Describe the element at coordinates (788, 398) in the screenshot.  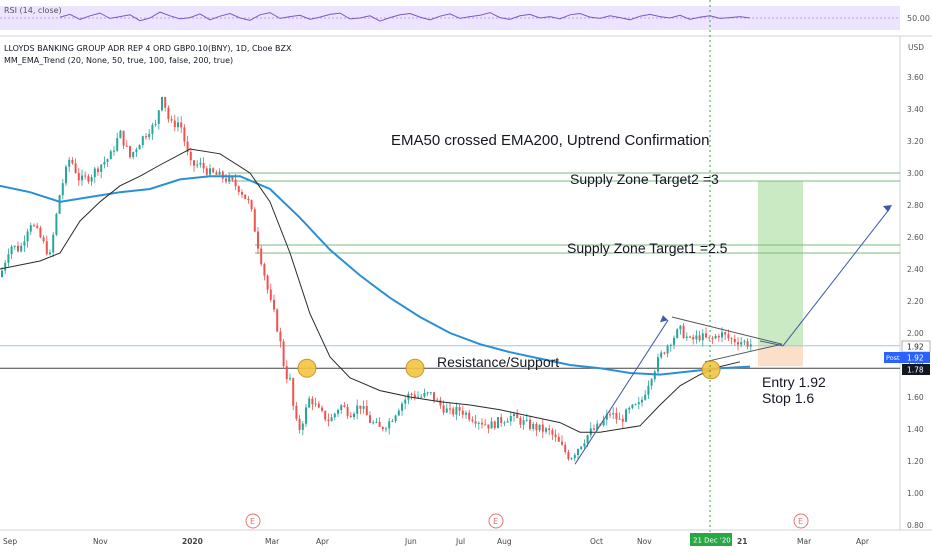
I see `annotation-stop: Stop 1.6` at that location.